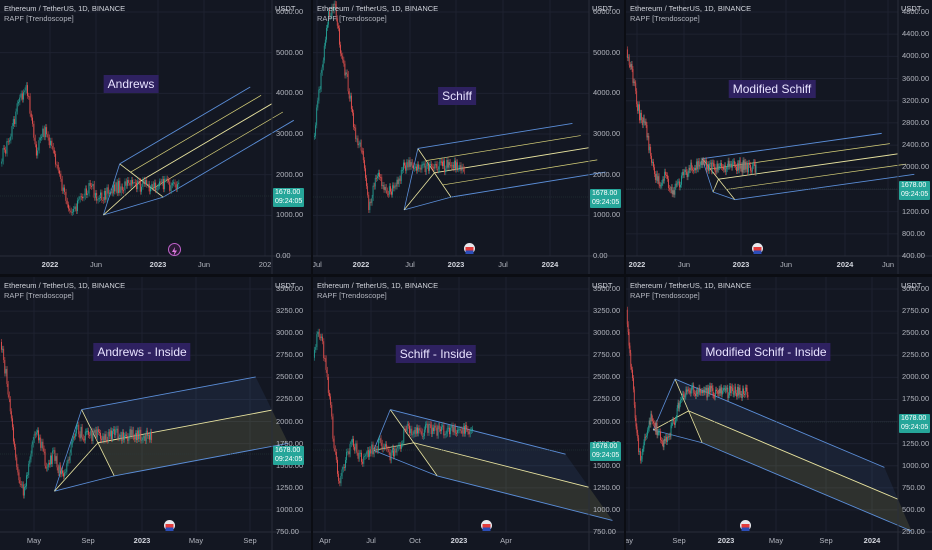 Image resolution: width=932 pixels, height=550 pixels. I want to click on price-tick-label: 2250.00, so click(290, 399).